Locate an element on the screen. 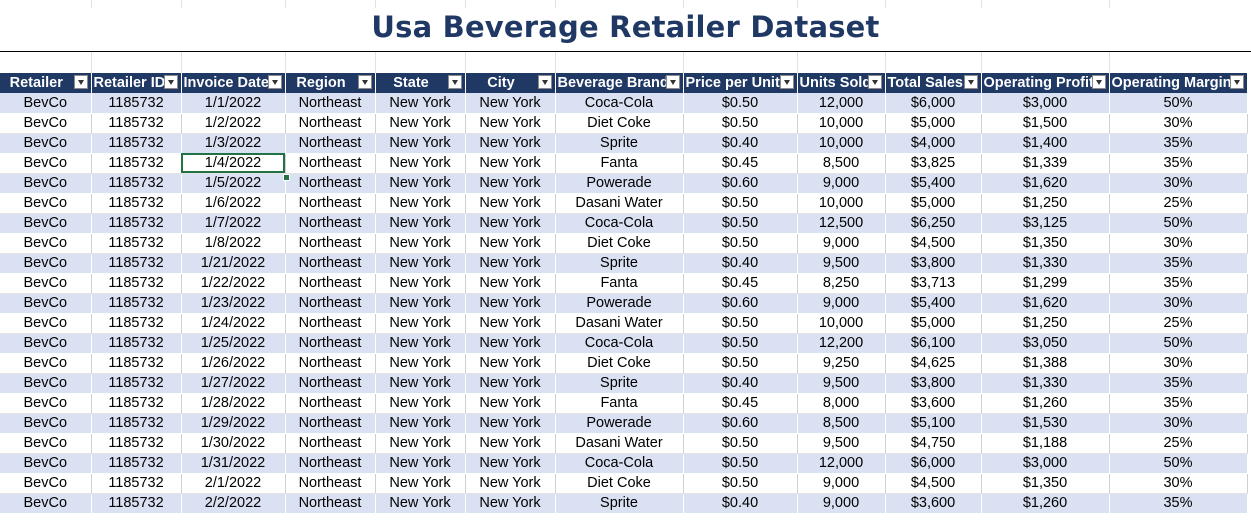  column-header: Beverage Brand is located at coordinates (619, 83).